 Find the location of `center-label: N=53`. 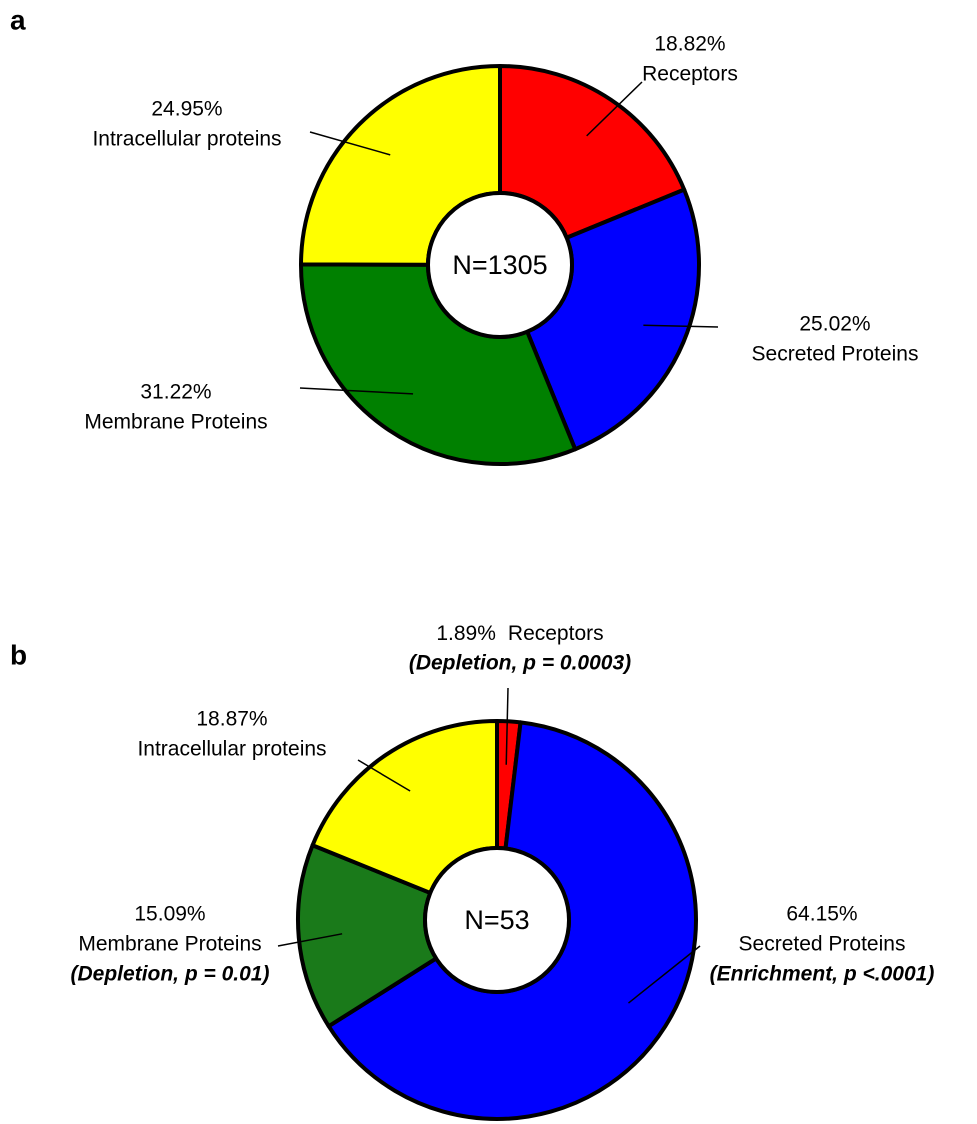

center-label: N=53 is located at coordinates (496, 920).